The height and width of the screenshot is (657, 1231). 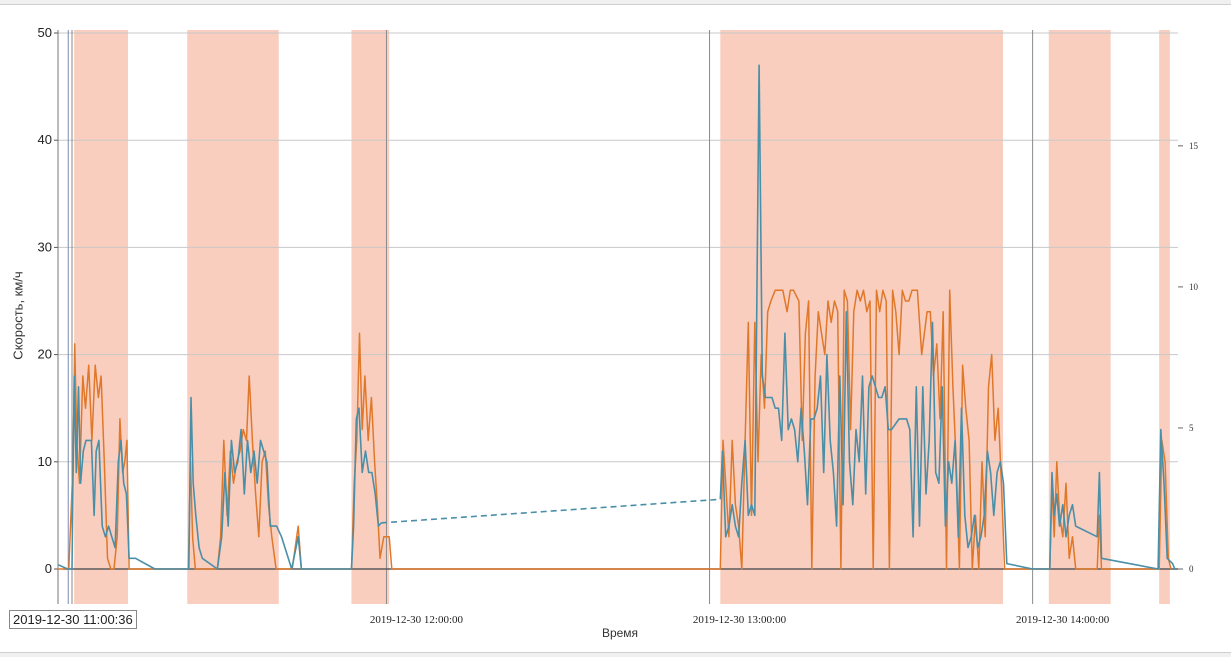 I want to click on y-axis-title: Скорость, км/ч, so click(x=18, y=315).